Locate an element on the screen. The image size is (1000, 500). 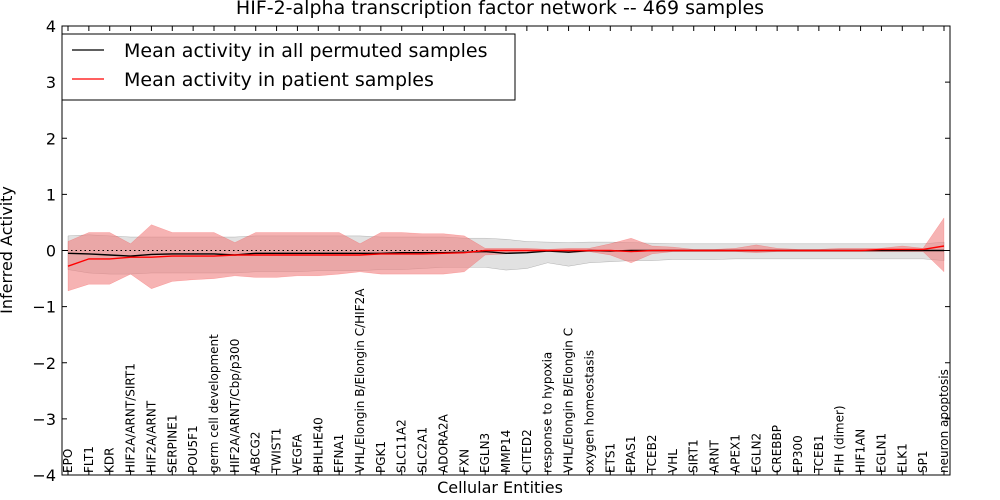
y-tick-label: 1 is located at coordinates (51, 194).